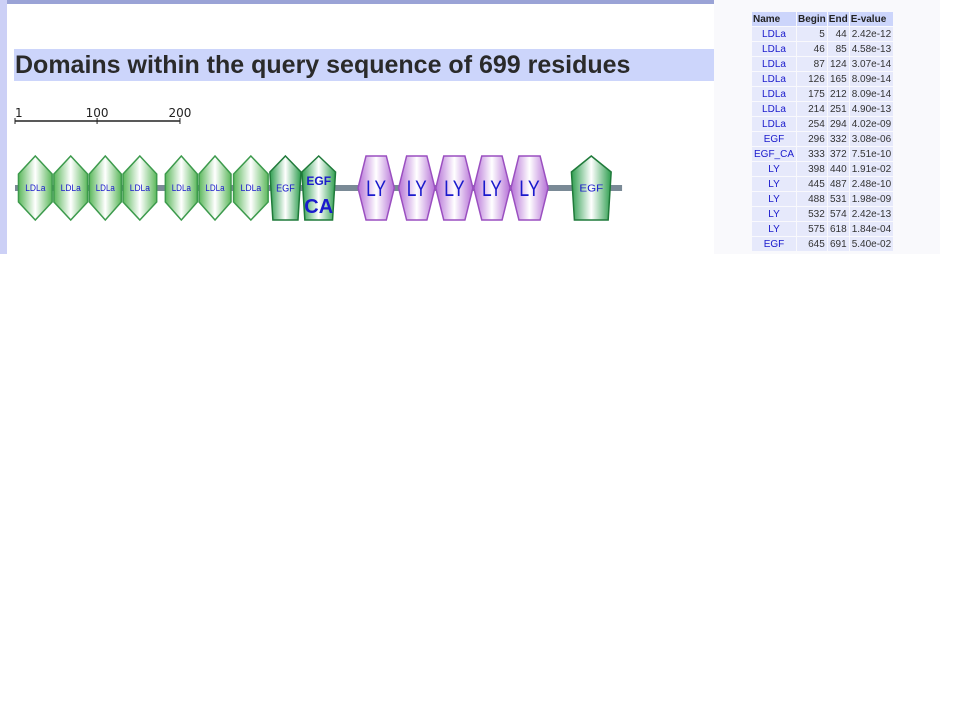 The width and height of the screenshot is (960, 720). Describe the element at coordinates (812, 109) in the screenshot. I see `begin-cell: 214` at that location.